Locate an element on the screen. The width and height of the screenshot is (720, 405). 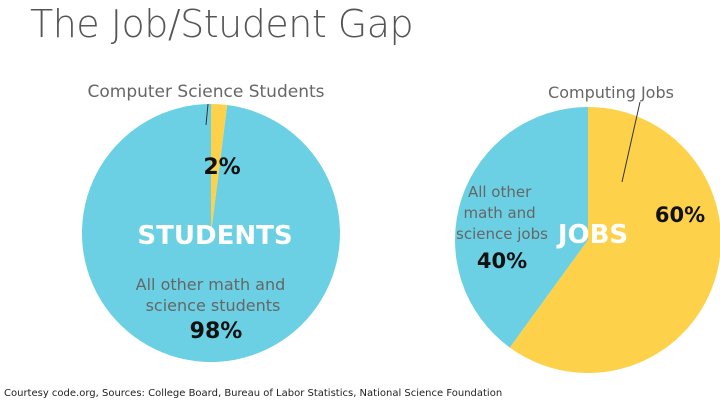
pie-center-label-students: STUDENTS is located at coordinates (214, 236).